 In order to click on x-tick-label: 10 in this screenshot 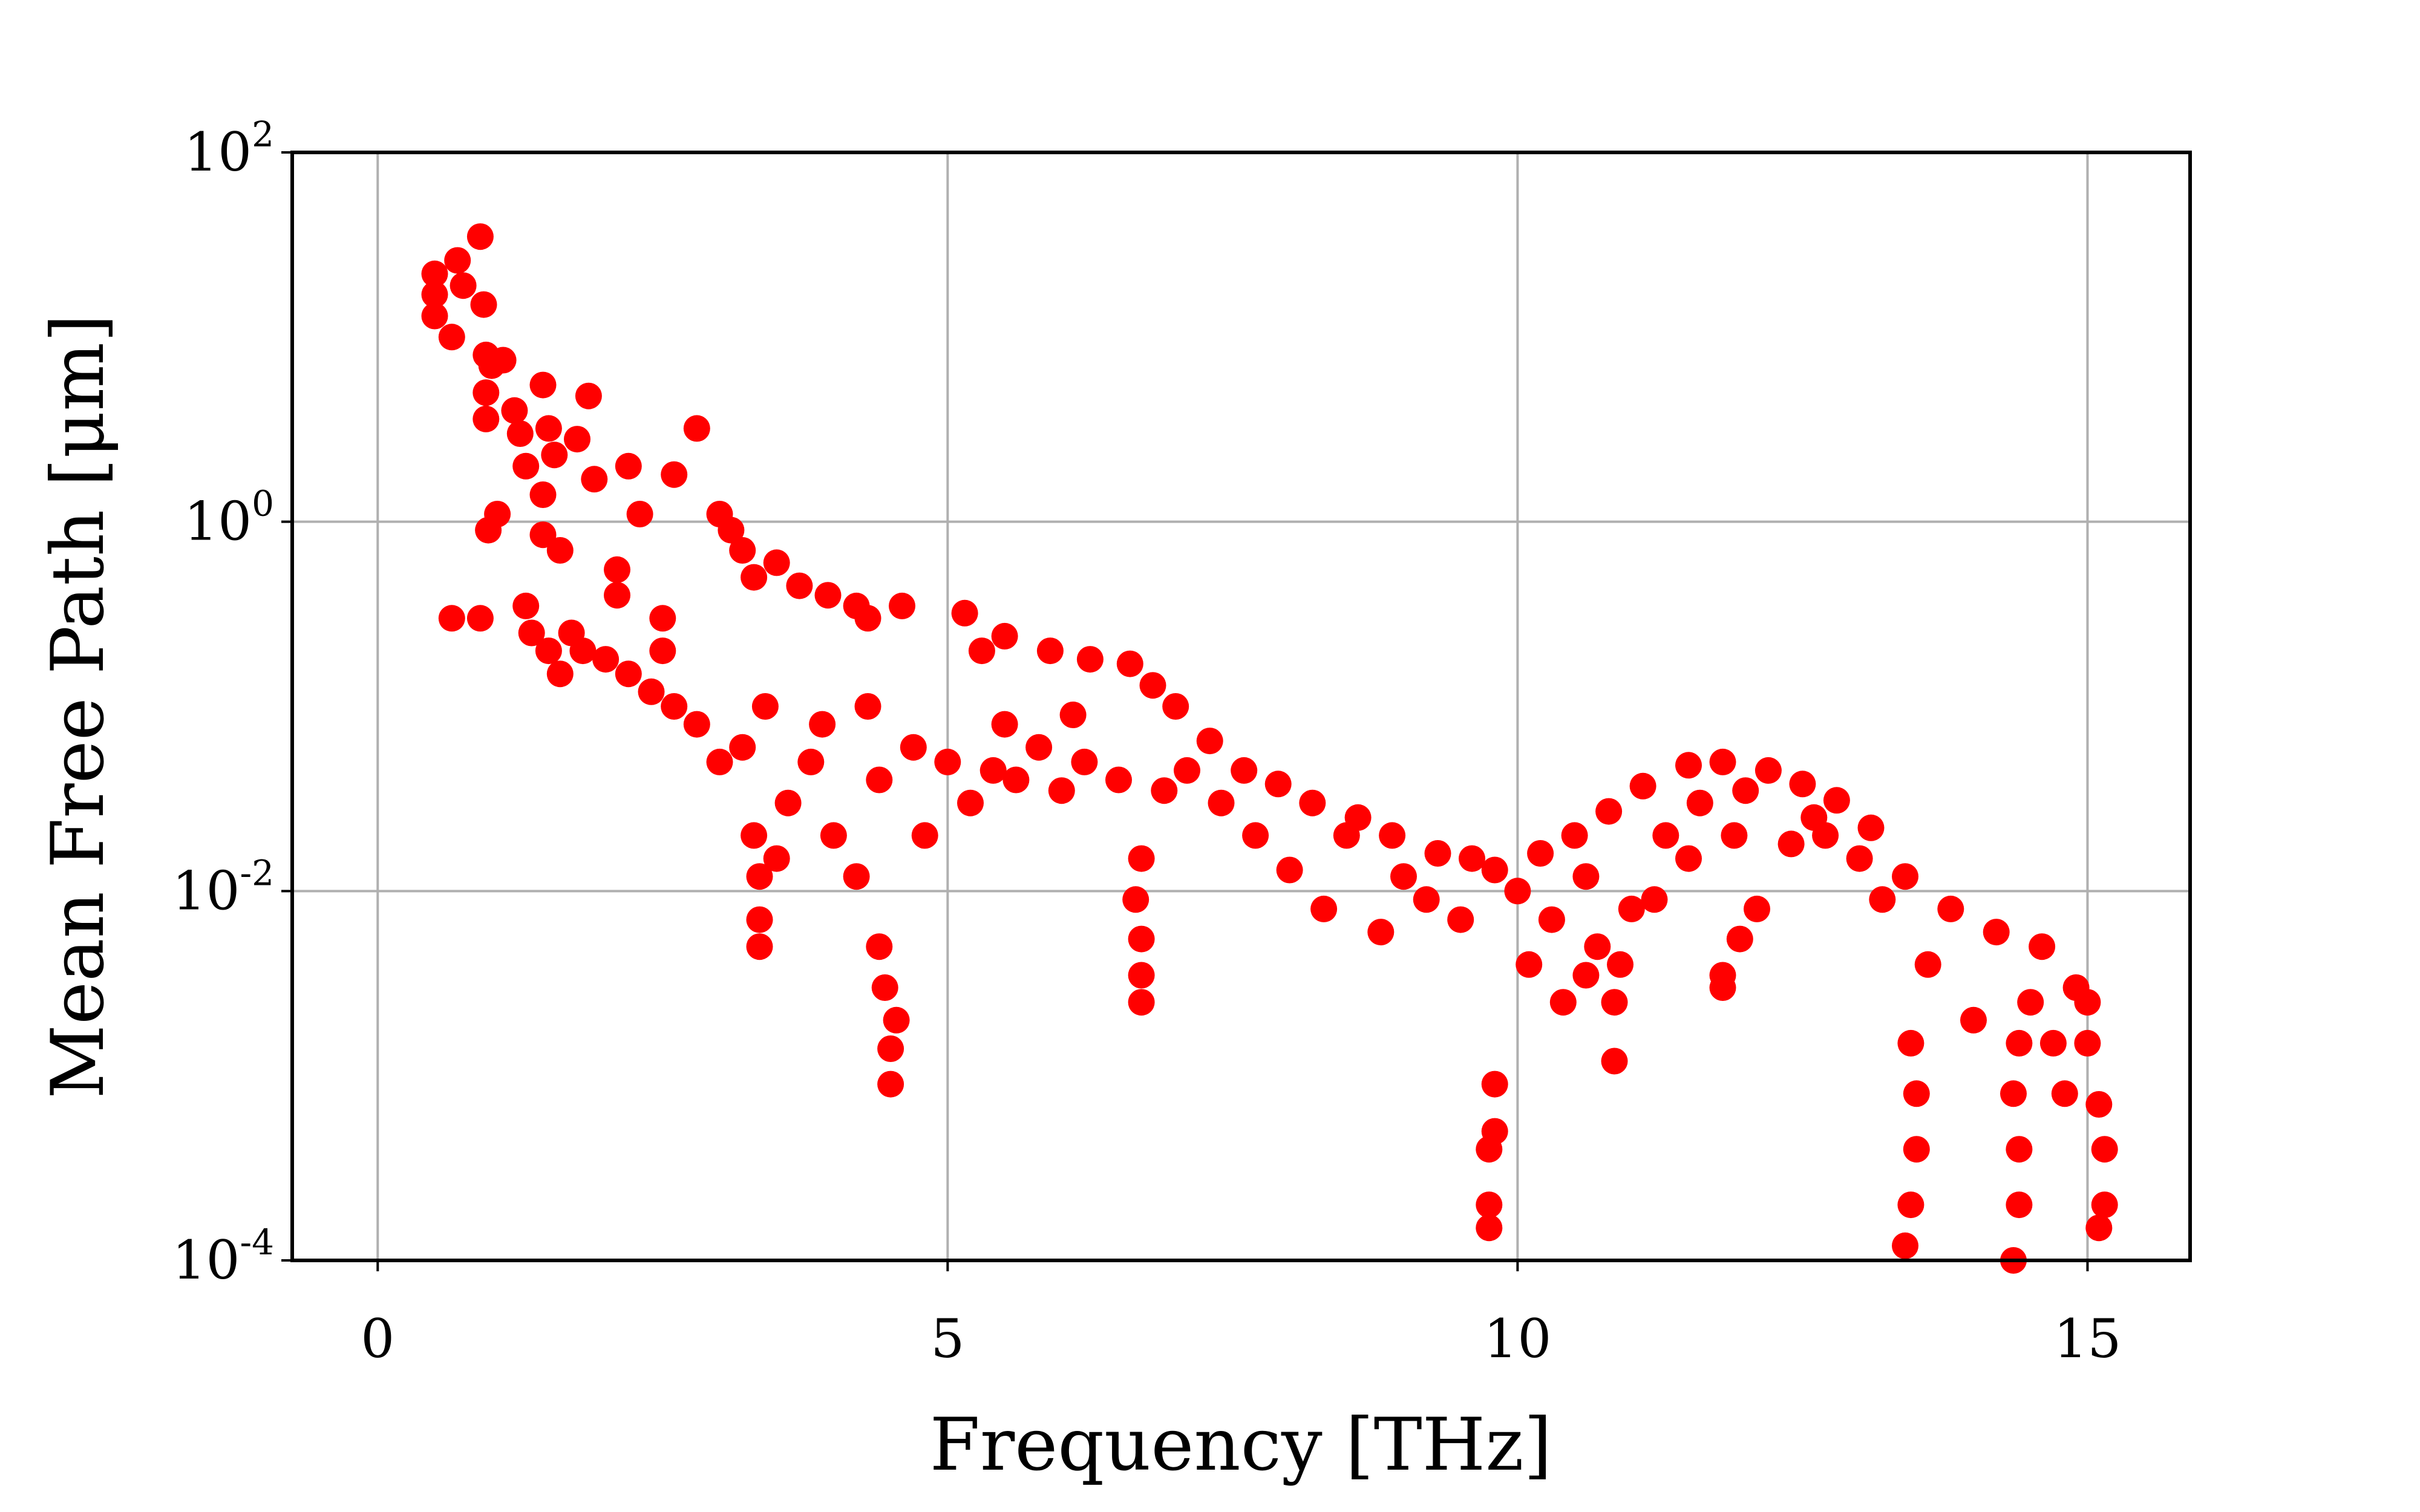, I will do `click(1517, 1339)`.